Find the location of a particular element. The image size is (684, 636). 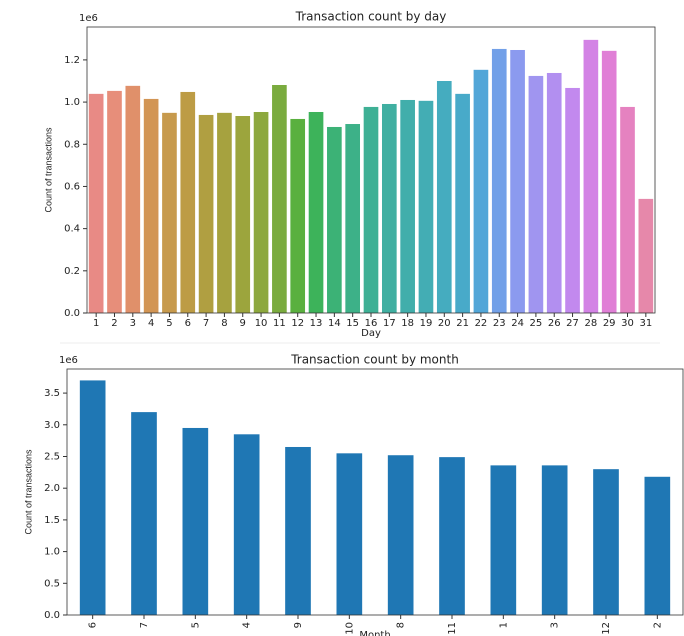

x-axis-label: Month is located at coordinates (374, 633).